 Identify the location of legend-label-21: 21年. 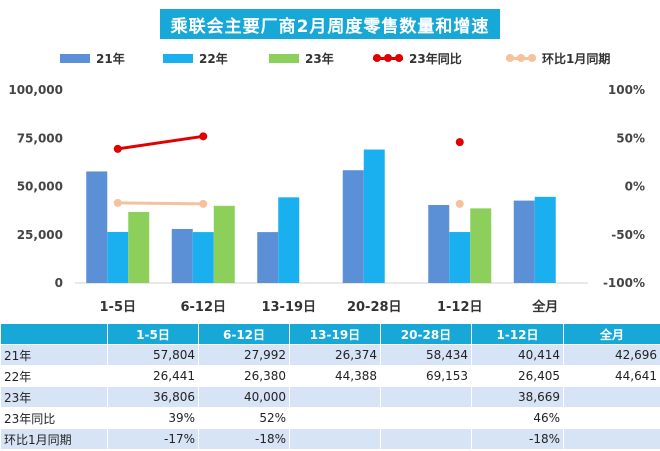
(110, 58).